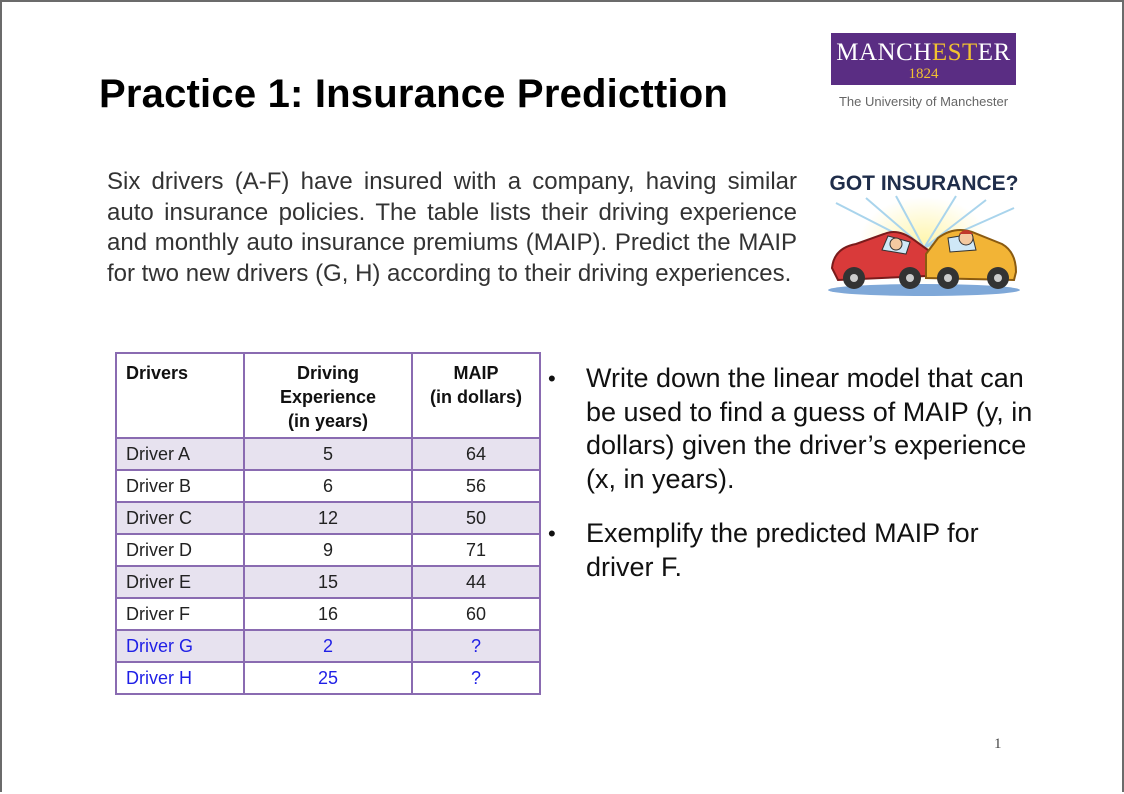 This screenshot has height=794, width=1124. I want to click on logo-text-part2: EST, so click(954, 52).